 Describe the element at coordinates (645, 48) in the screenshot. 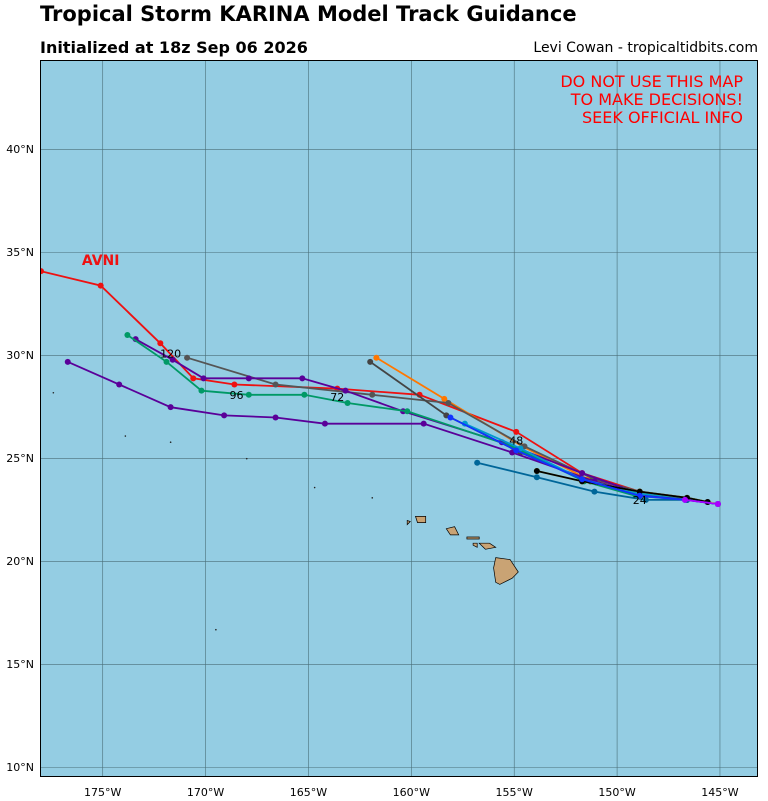

I see `credit-text: Levi Cowan - tropicaltidbits.com` at that location.